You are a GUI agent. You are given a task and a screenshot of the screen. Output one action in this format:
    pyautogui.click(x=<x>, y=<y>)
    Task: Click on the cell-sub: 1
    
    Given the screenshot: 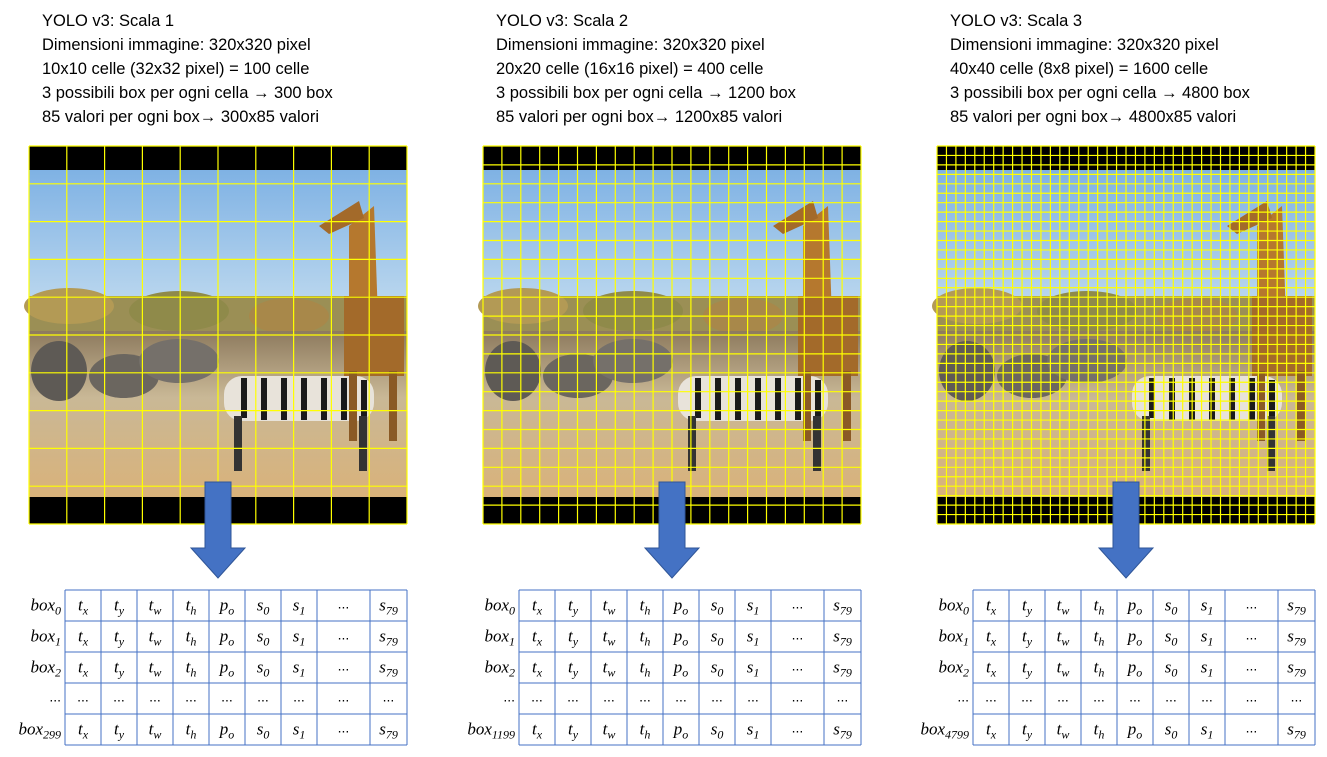 What is the action you would take?
    pyautogui.click(x=302, y=673)
    